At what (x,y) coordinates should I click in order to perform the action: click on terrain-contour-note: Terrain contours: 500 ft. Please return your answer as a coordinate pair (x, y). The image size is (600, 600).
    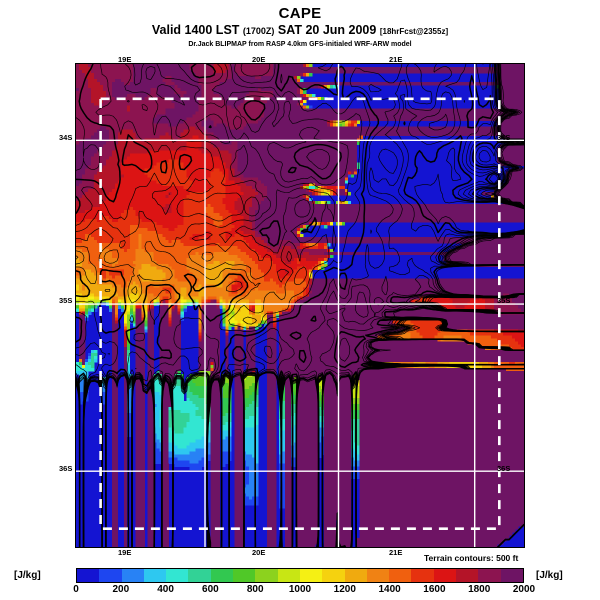
    Looking at the image, I should click on (471, 558).